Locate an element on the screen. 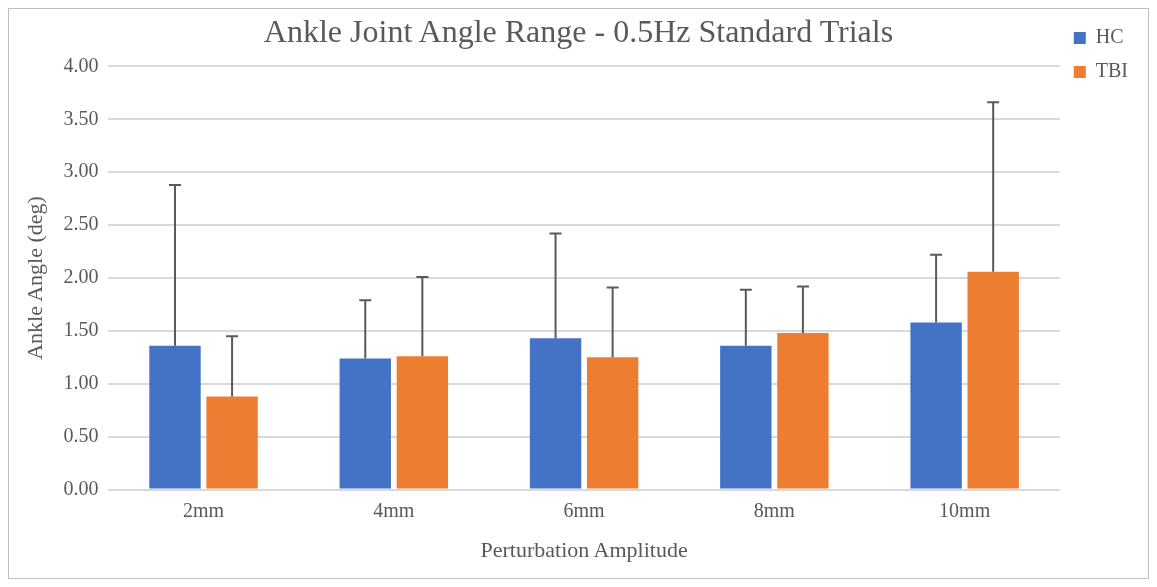  y-axis-title: Ankle Angle (deg) is located at coordinates (34, 278).